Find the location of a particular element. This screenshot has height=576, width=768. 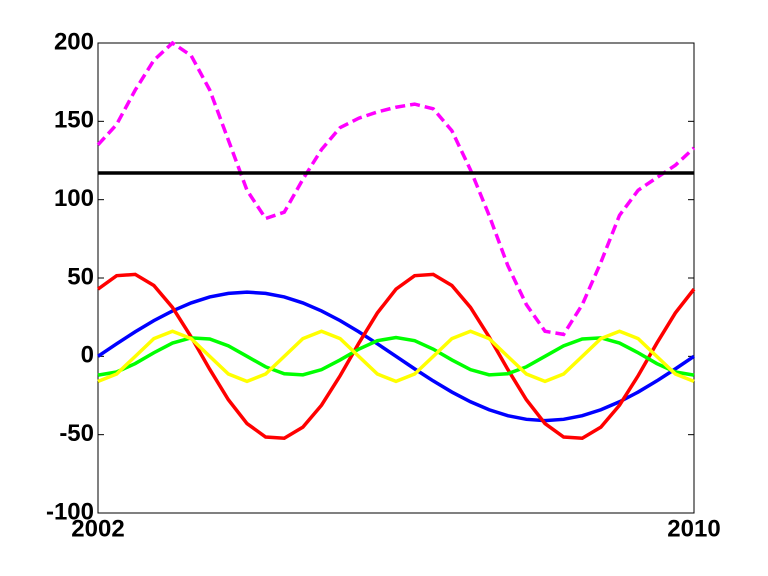

y-tick-label: 100 is located at coordinates (74, 198).